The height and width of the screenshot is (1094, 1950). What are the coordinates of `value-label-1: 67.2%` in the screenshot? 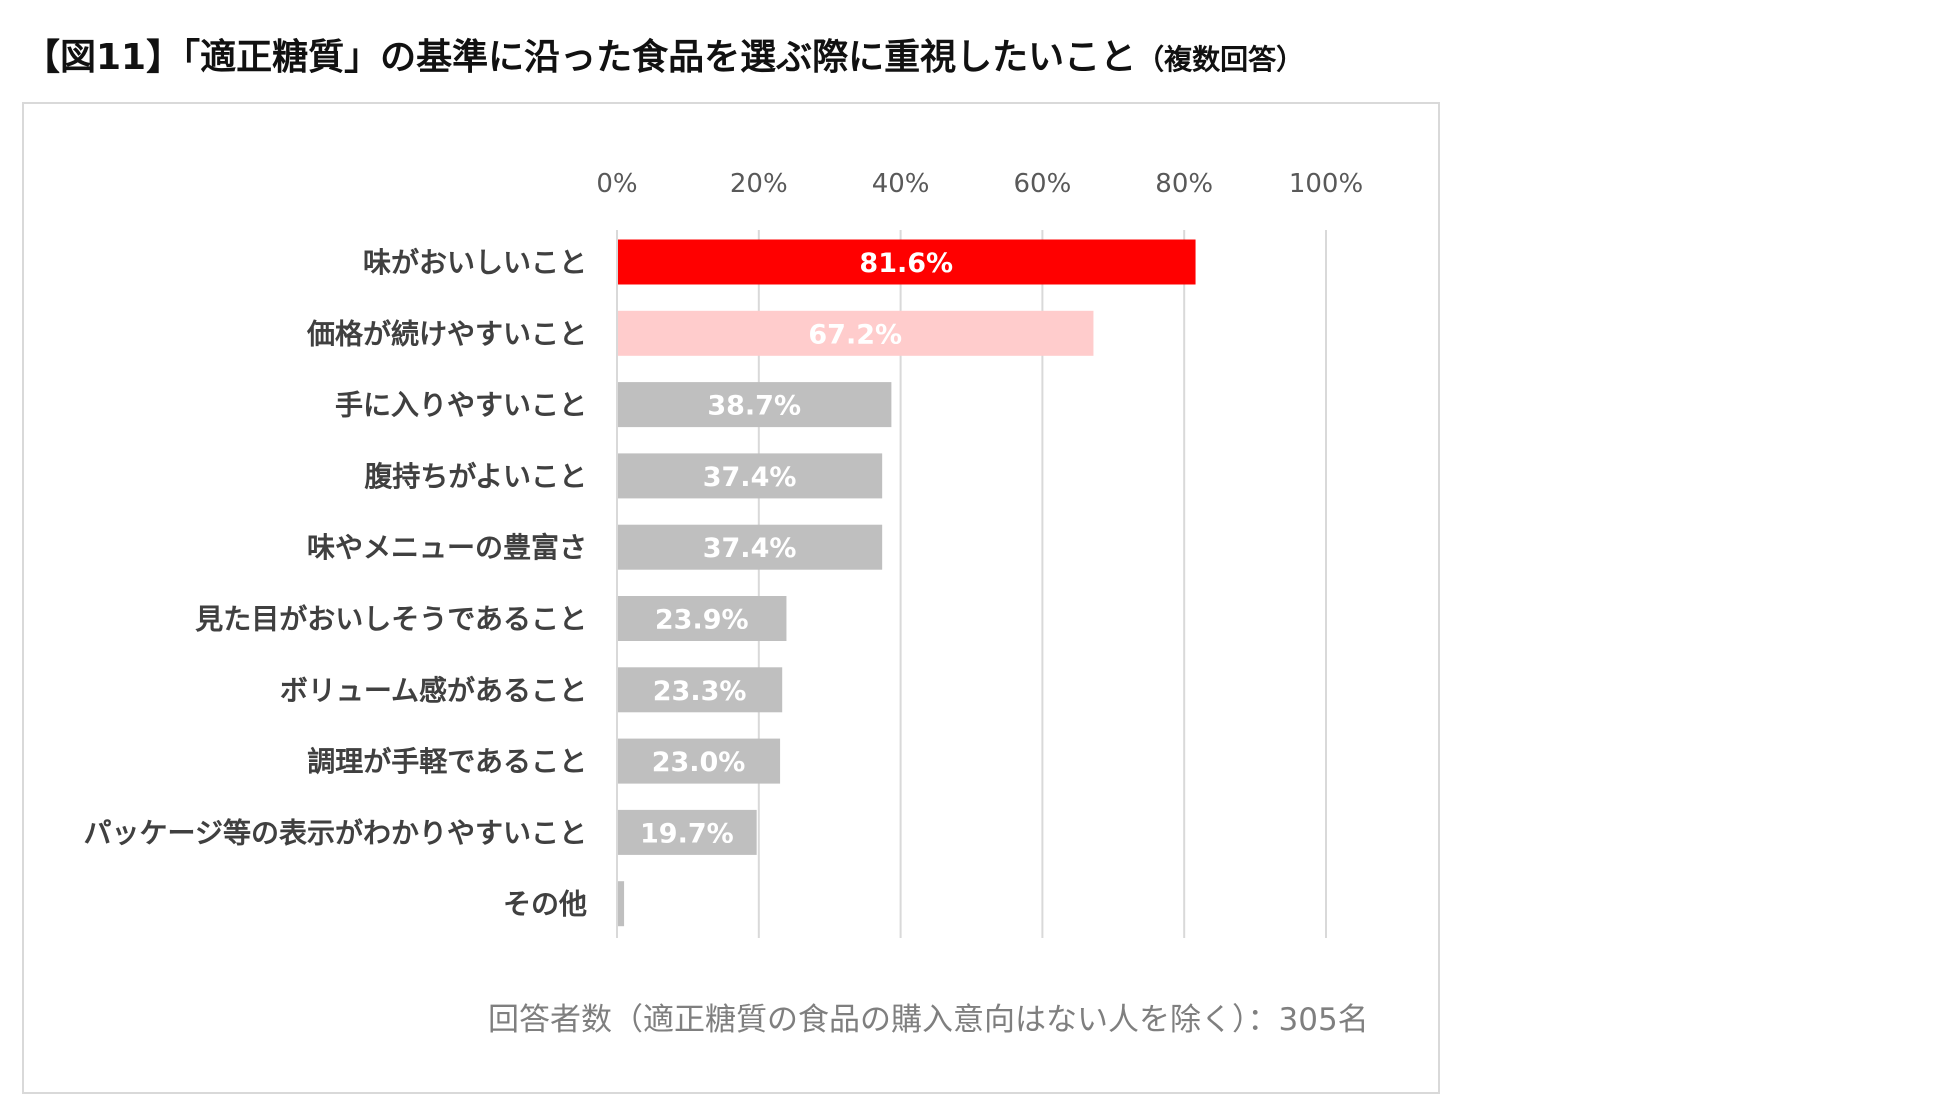 It's located at (855, 334).